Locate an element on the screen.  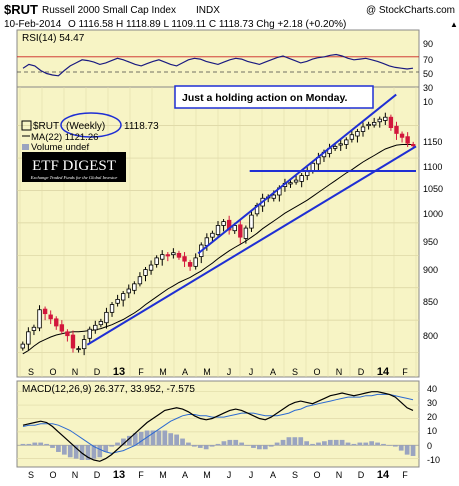
x-tick-label: O is located at coordinates (52, 475).